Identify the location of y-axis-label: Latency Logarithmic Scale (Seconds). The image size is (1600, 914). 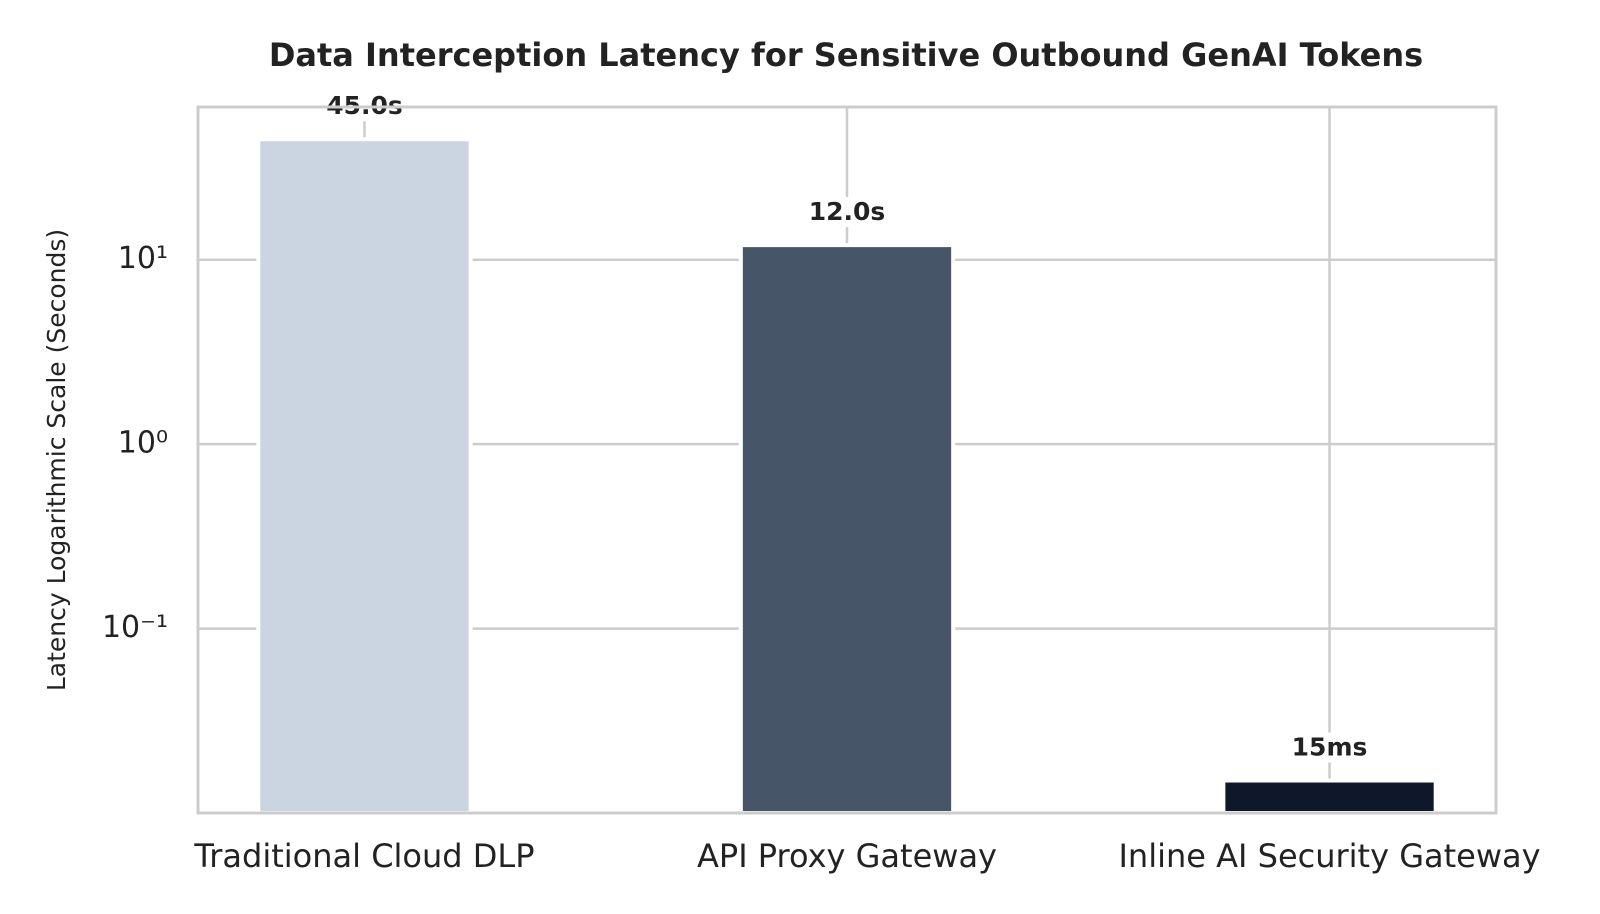
(56, 460).